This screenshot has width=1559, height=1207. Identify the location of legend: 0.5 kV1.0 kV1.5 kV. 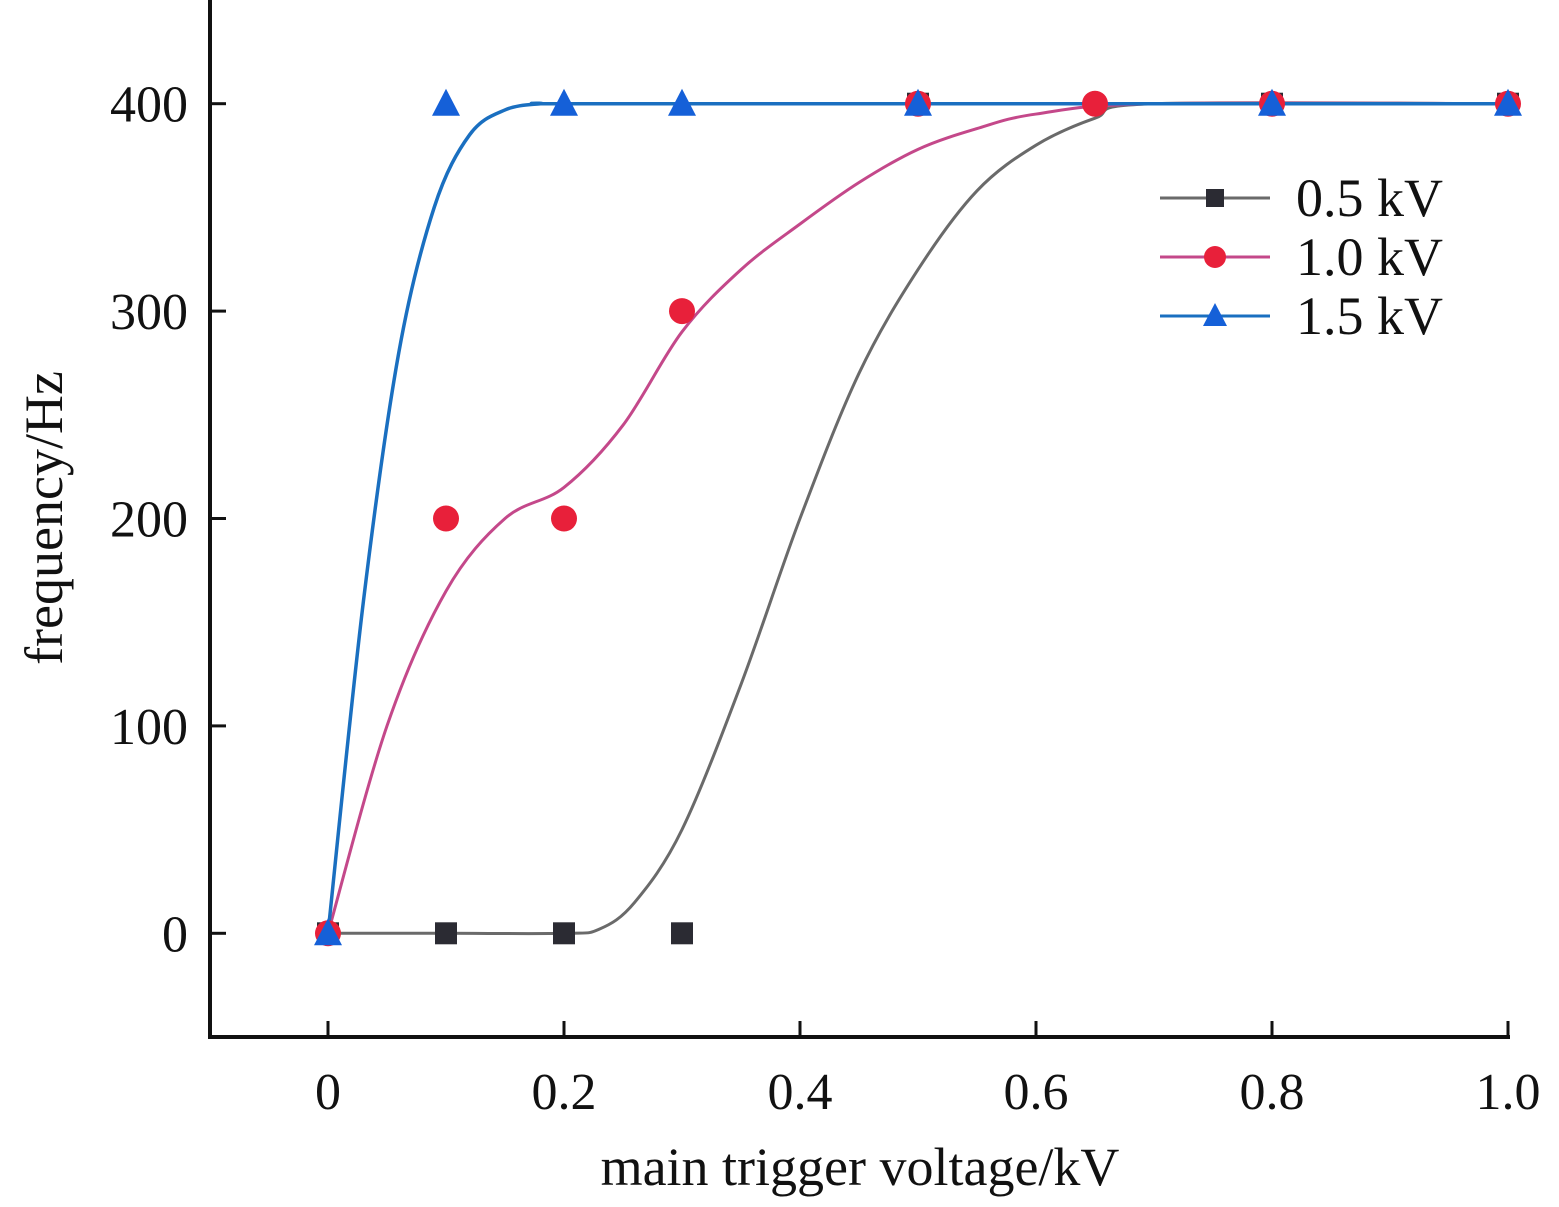
(1301, 257).